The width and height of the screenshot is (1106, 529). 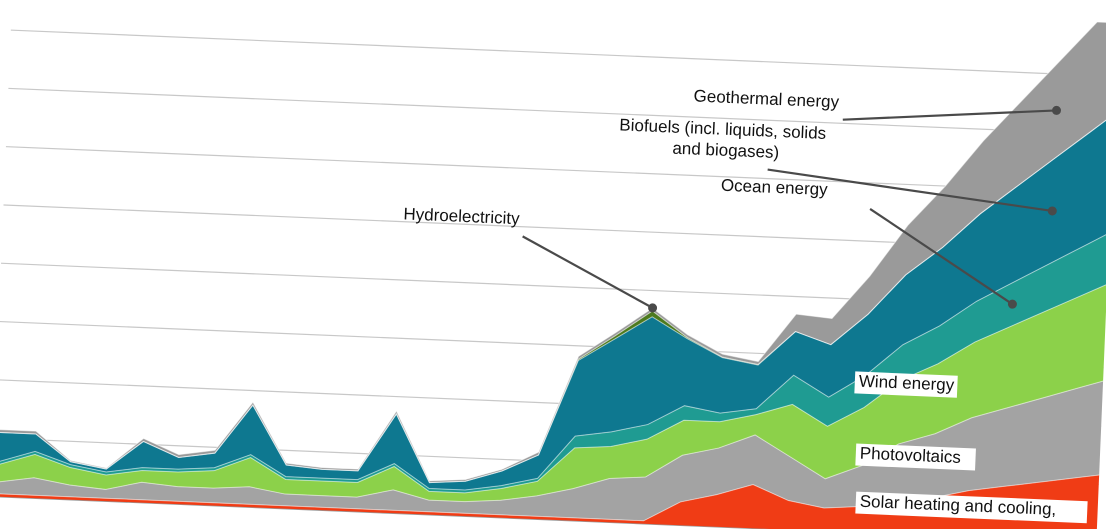 I want to click on label-geothermal-energy: Geothermal energy, so click(x=877, y=103).